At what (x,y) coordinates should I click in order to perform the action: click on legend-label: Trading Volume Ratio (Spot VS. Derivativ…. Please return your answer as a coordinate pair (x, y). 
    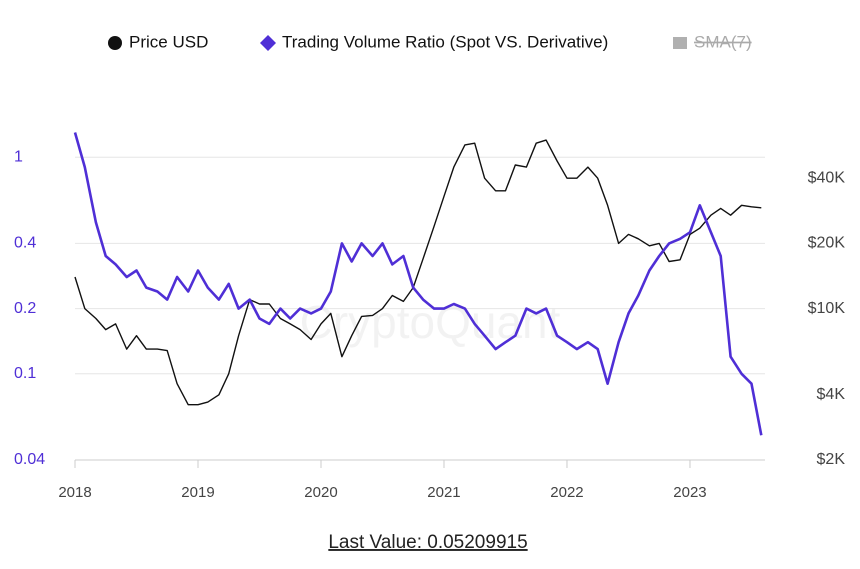
    Looking at the image, I should click on (445, 41).